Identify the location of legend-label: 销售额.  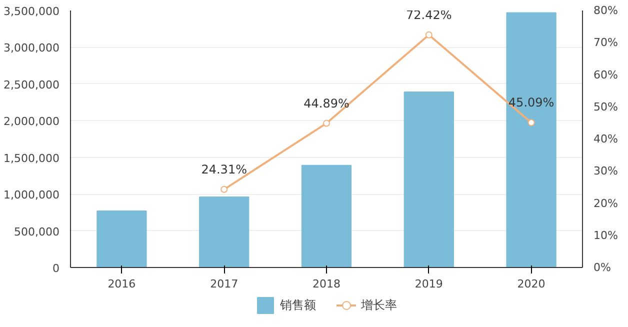
(298, 305).